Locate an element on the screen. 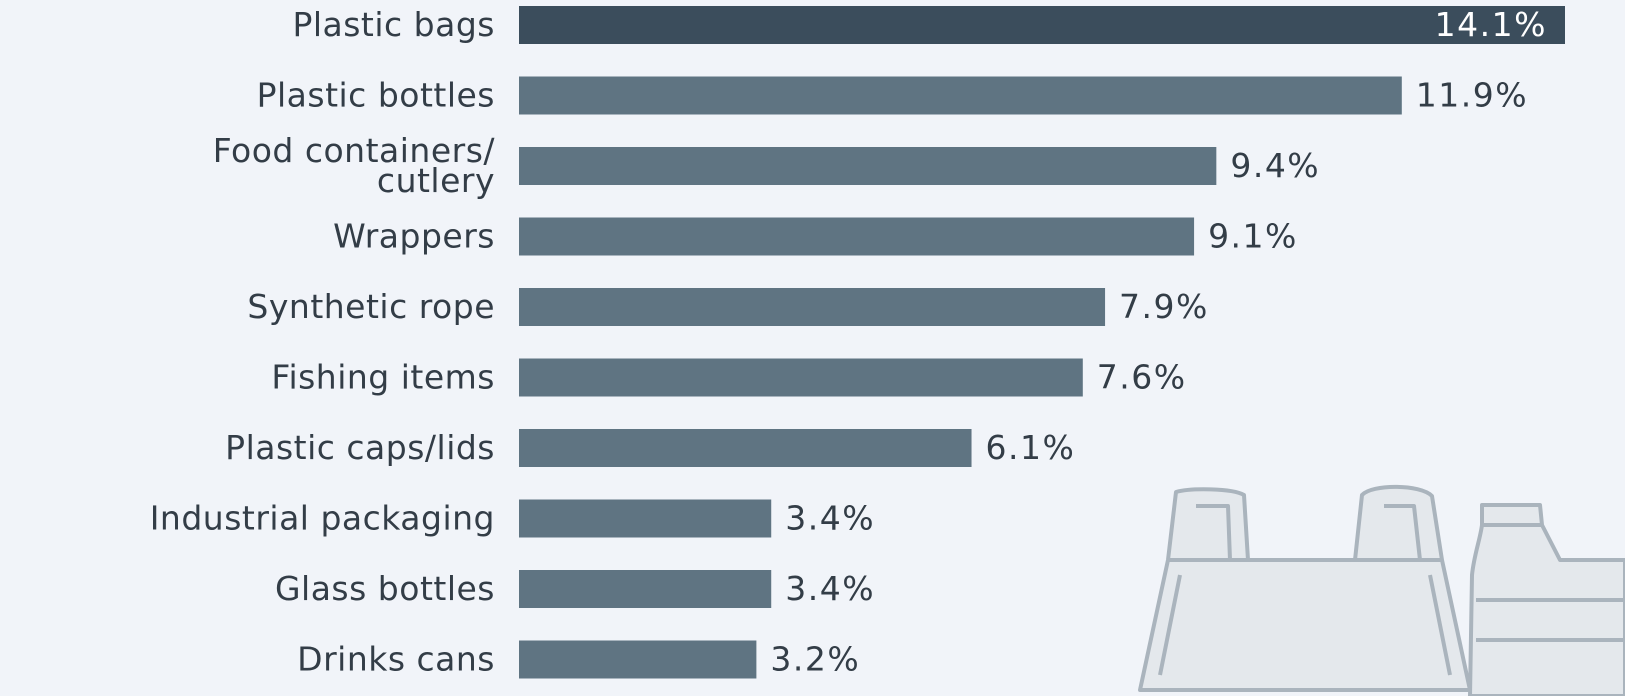 Image resolution: width=1625 pixels, height=696 pixels. category-label: Wrappers is located at coordinates (414, 236).